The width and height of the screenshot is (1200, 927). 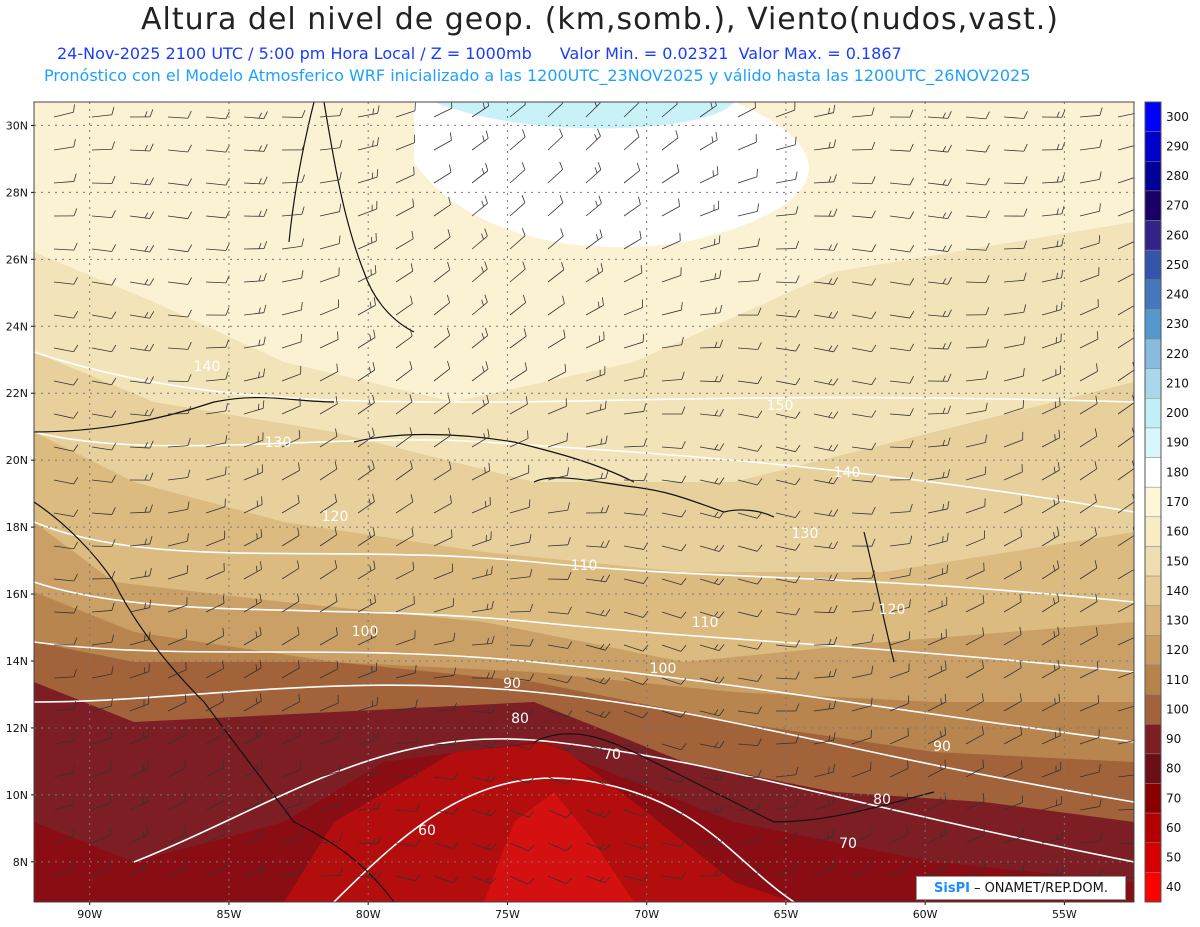 What do you see at coordinates (952, 888) in the screenshot?
I see `sispi-logo: SisPI` at bounding box center [952, 888].